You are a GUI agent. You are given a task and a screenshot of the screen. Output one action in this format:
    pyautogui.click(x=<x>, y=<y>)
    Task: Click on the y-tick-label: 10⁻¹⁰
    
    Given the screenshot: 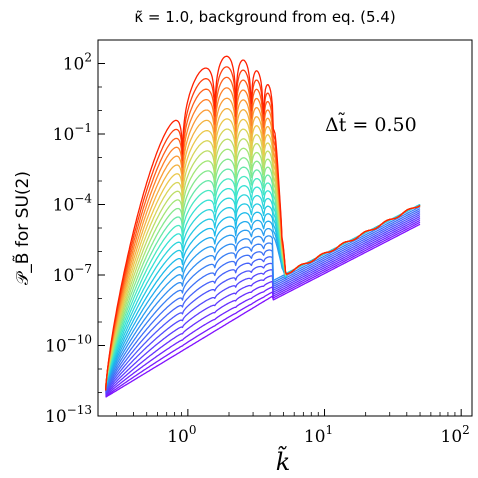 What is the action you would take?
    pyautogui.click(x=68, y=345)
    